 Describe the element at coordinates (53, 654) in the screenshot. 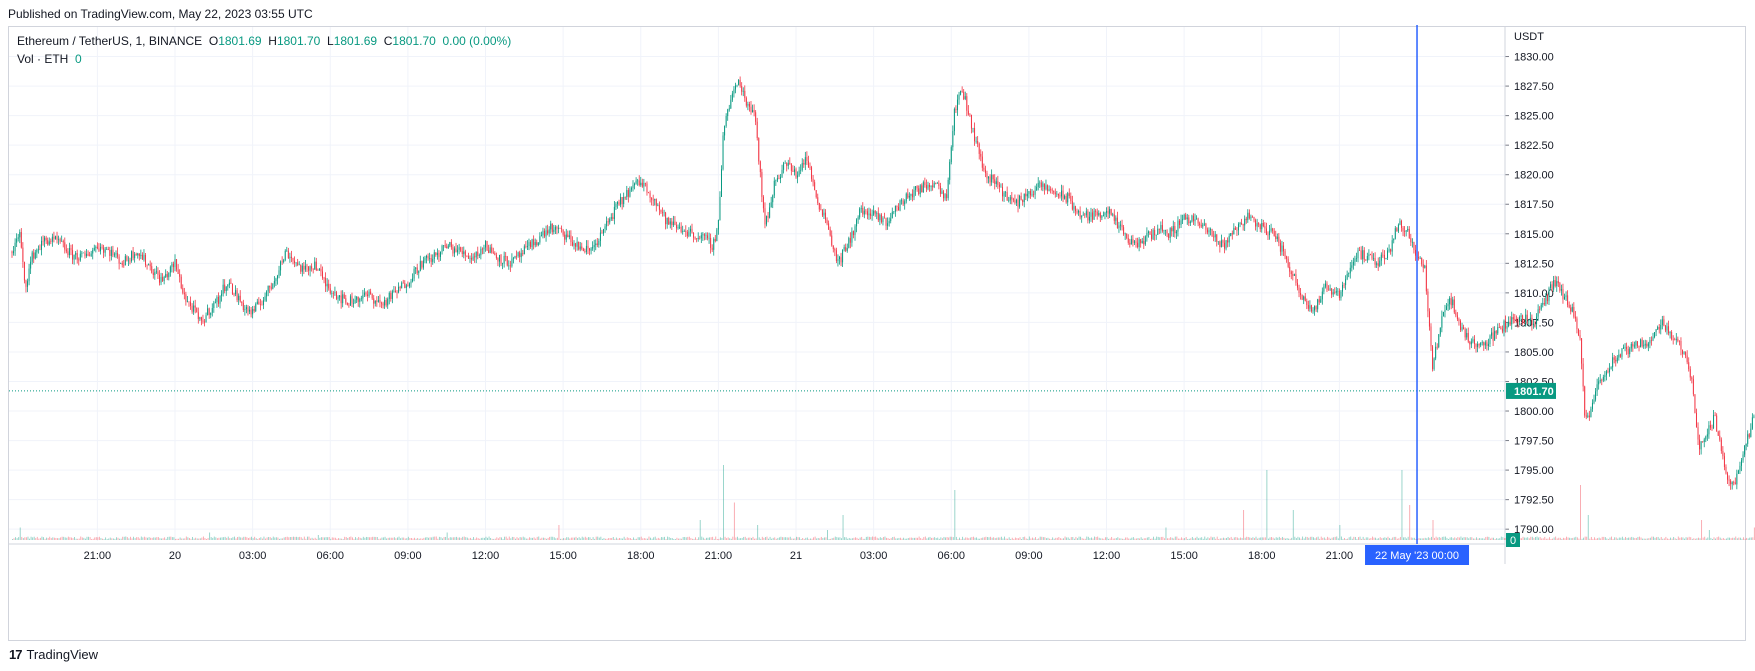

I see `tradingview-footer: 17 TradingView` at that location.